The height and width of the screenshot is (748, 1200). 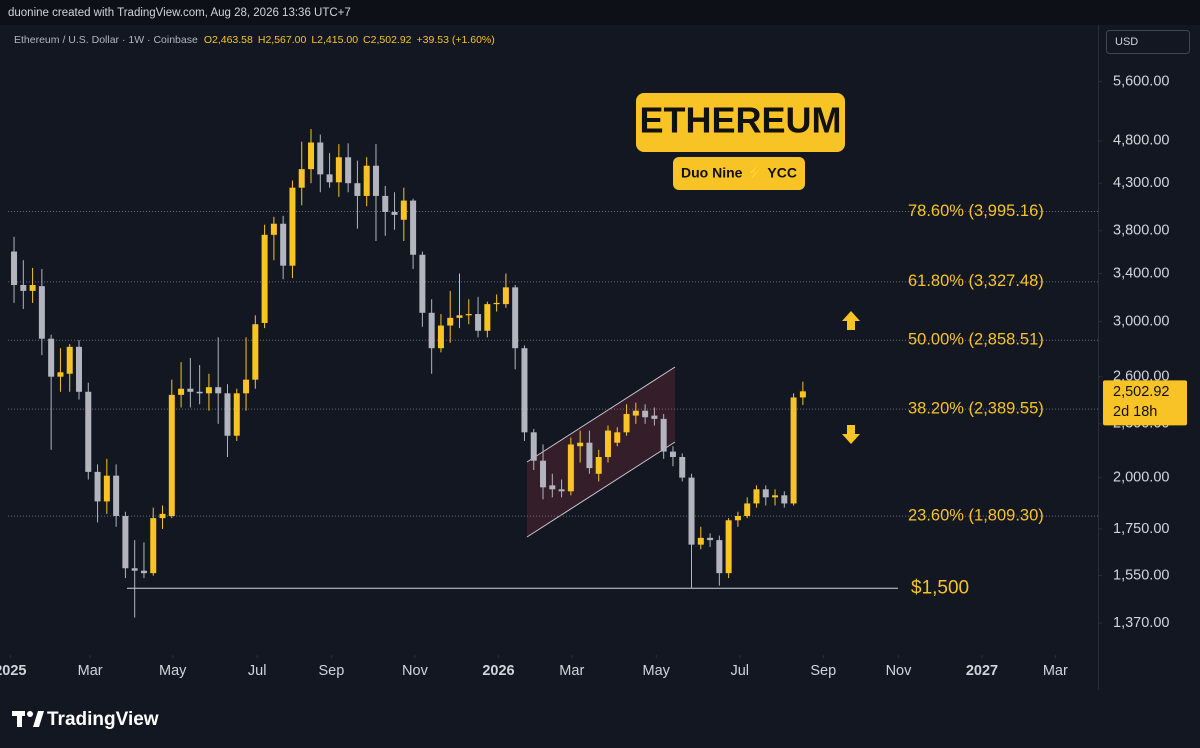 I want to click on ohlc-value: H2,567.00, so click(x=282, y=40).